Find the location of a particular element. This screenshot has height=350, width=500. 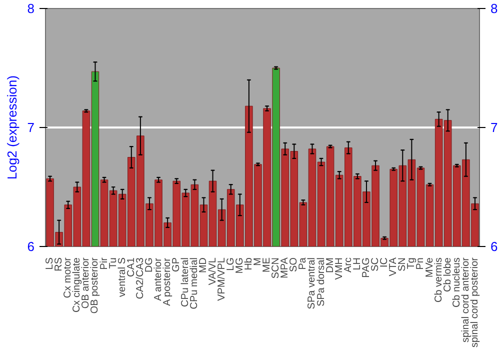

x-tick-label: spinal cord posterior is located at coordinates (474, 302).